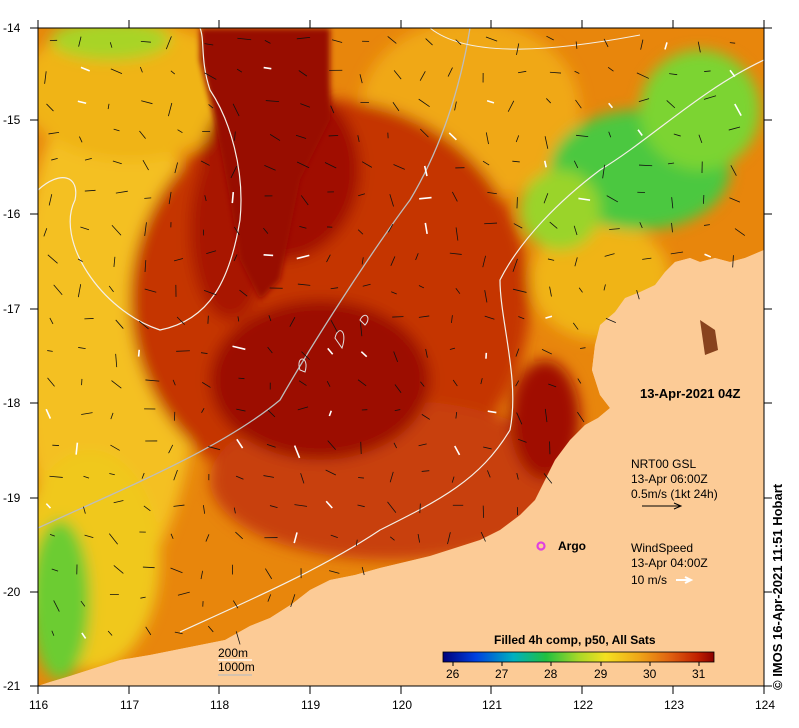  What do you see at coordinates (12, 309) in the screenshot?
I see `lat-tick-label: -17` at bounding box center [12, 309].